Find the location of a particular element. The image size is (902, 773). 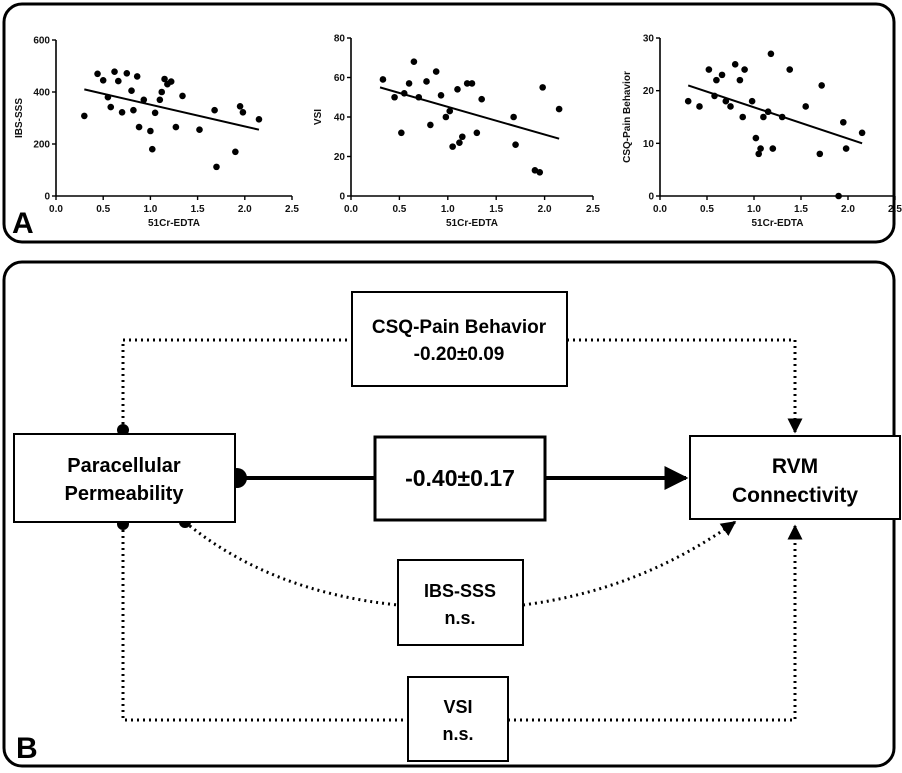

y-tick-label: 10 is located at coordinates (649, 144).